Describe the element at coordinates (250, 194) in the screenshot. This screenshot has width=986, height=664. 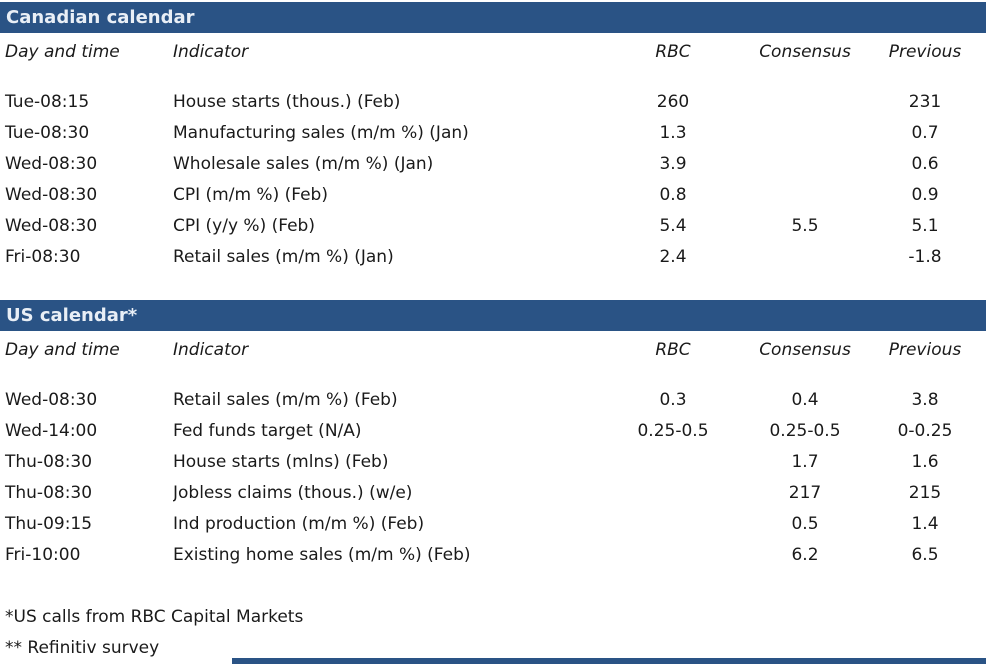
I see `cell-indicator: CPI (m/m %) (Feb)` at that location.